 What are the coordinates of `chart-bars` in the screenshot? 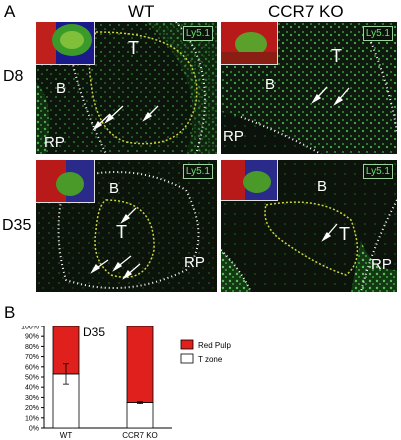 It's located at (103, 377).